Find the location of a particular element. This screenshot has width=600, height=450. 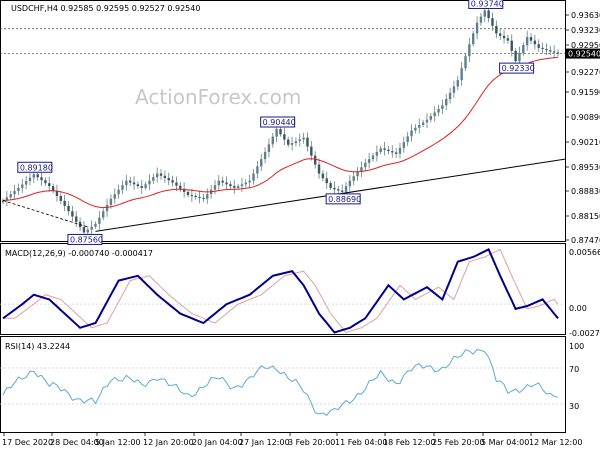

dashed-trendline is located at coordinates (45, 214).